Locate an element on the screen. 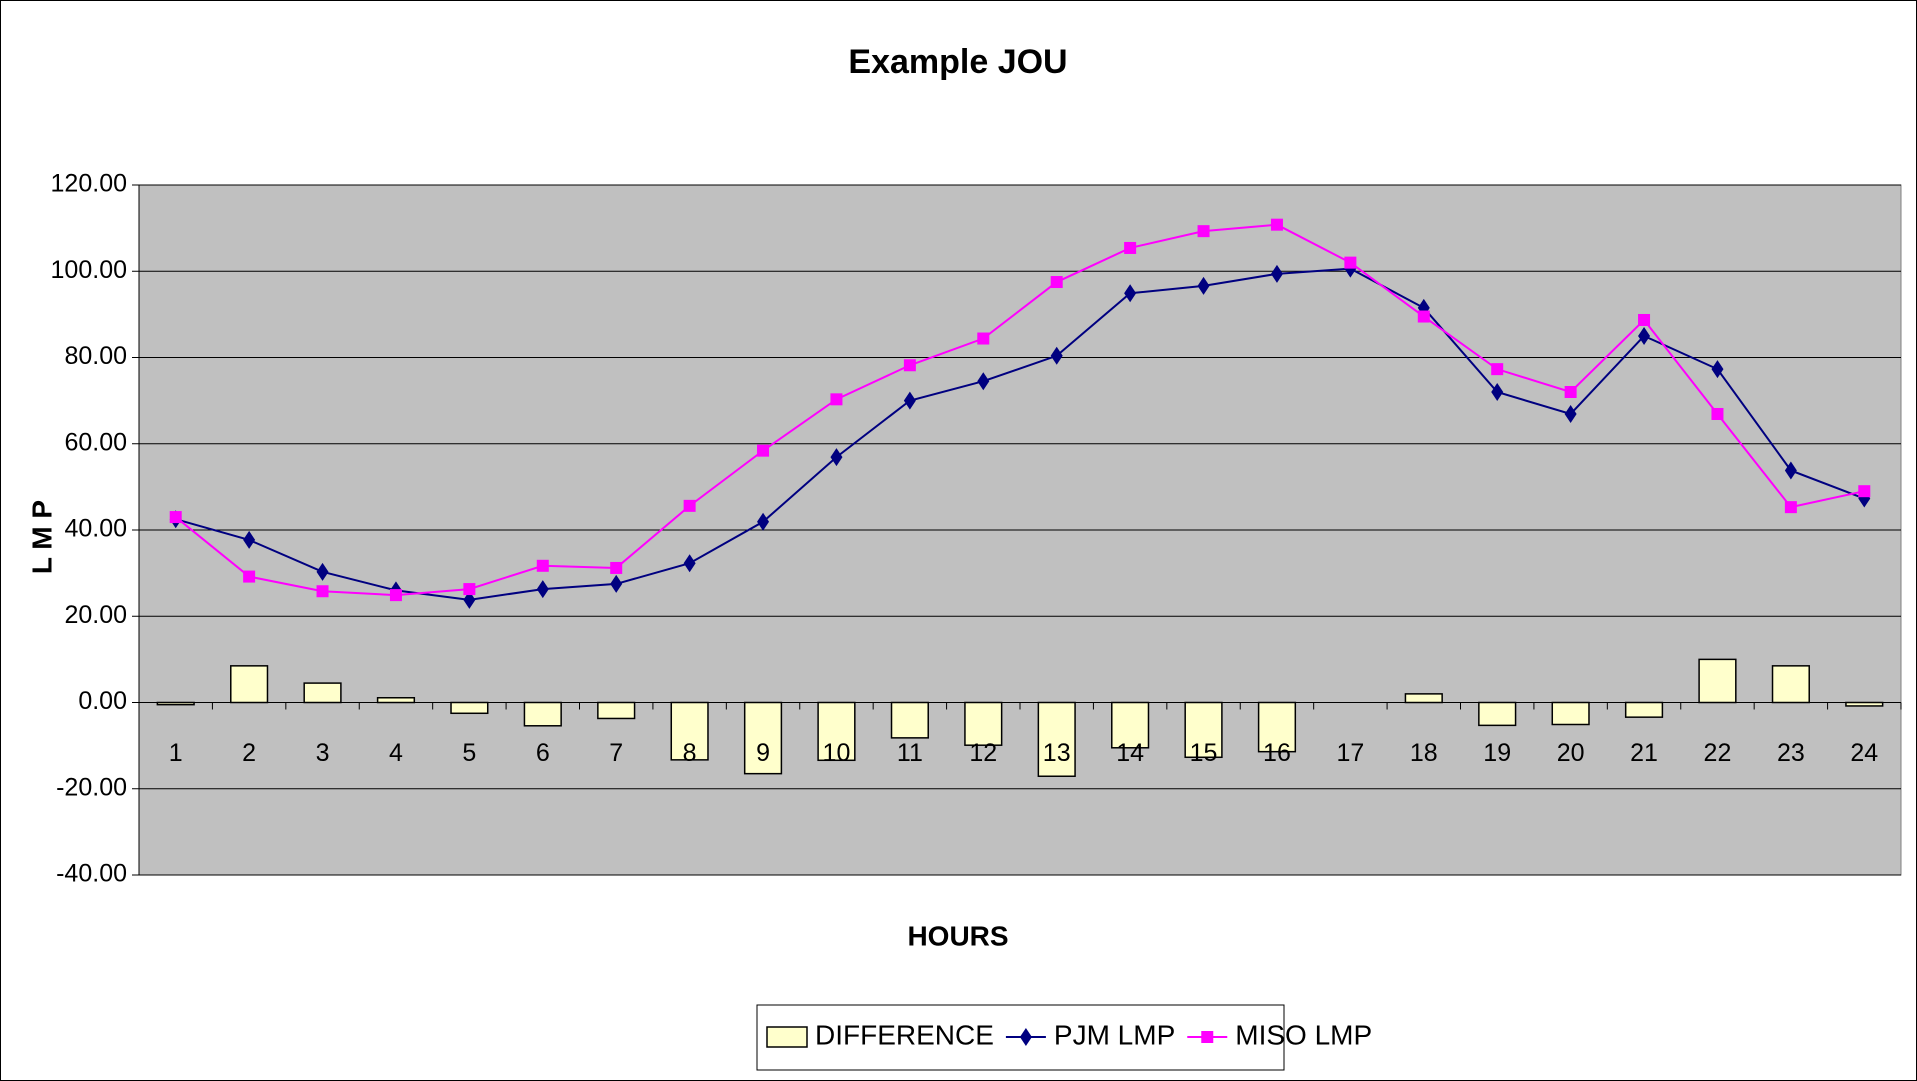 Image resolution: width=1917 pixels, height=1081 pixels. legend-label: MISO LMP is located at coordinates (1303, 1034).